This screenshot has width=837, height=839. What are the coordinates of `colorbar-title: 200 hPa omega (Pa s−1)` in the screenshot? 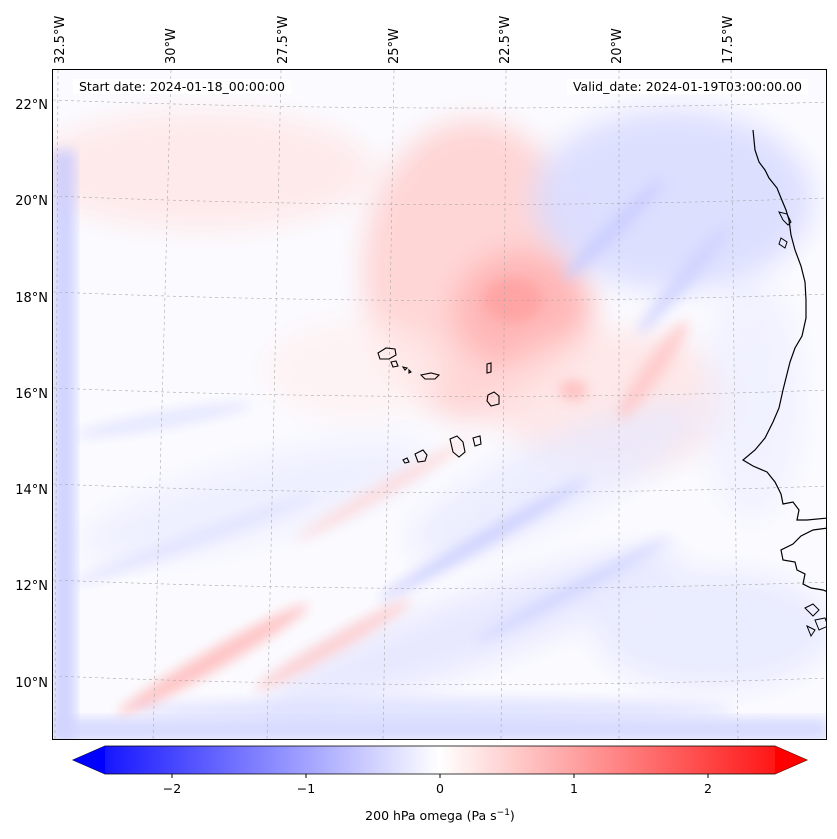 It's located at (440, 816).